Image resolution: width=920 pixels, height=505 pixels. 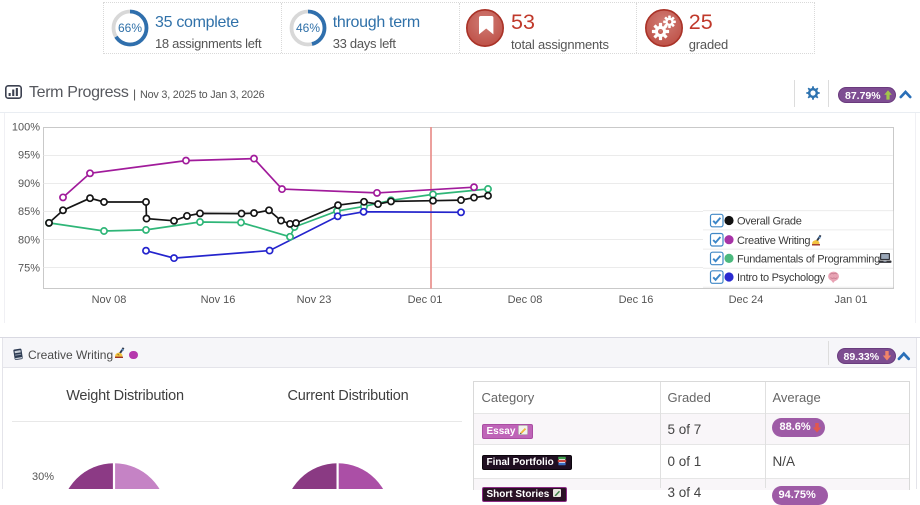 I want to click on svg-text: 95%, so click(x=29, y=156).